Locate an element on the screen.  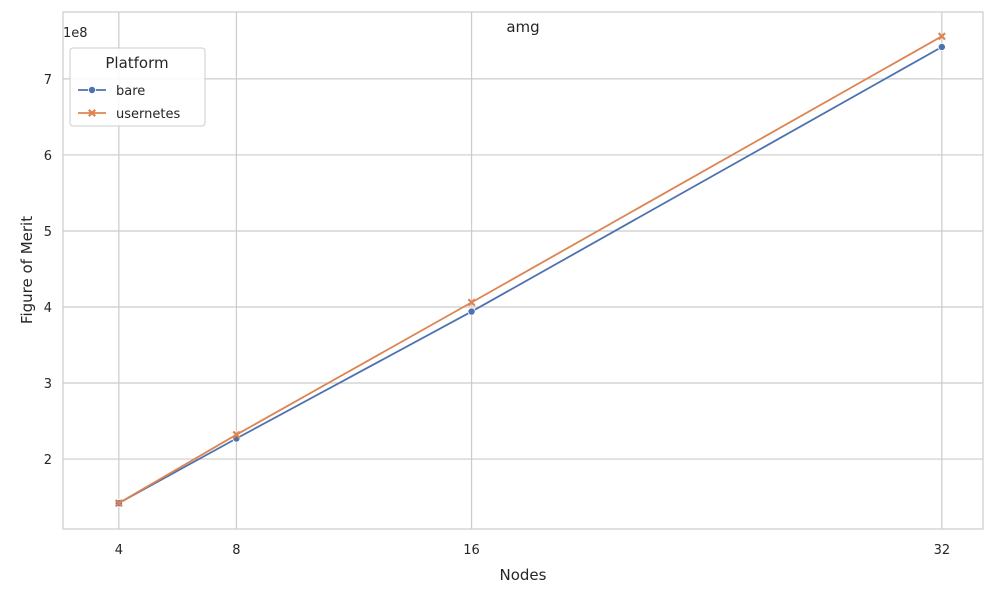
y-tick-label: 6 is located at coordinates (48, 156).